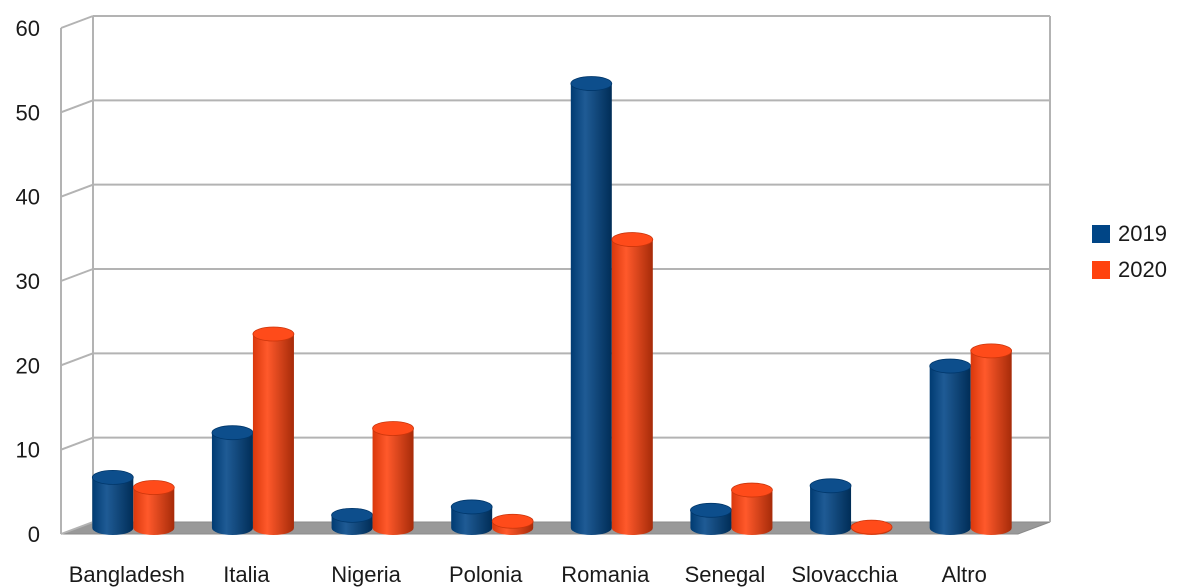 The width and height of the screenshot is (1178, 588). Describe the element at coordinates (28, 197) in the screenshot. I see `y-tick-label: 40` at that location.